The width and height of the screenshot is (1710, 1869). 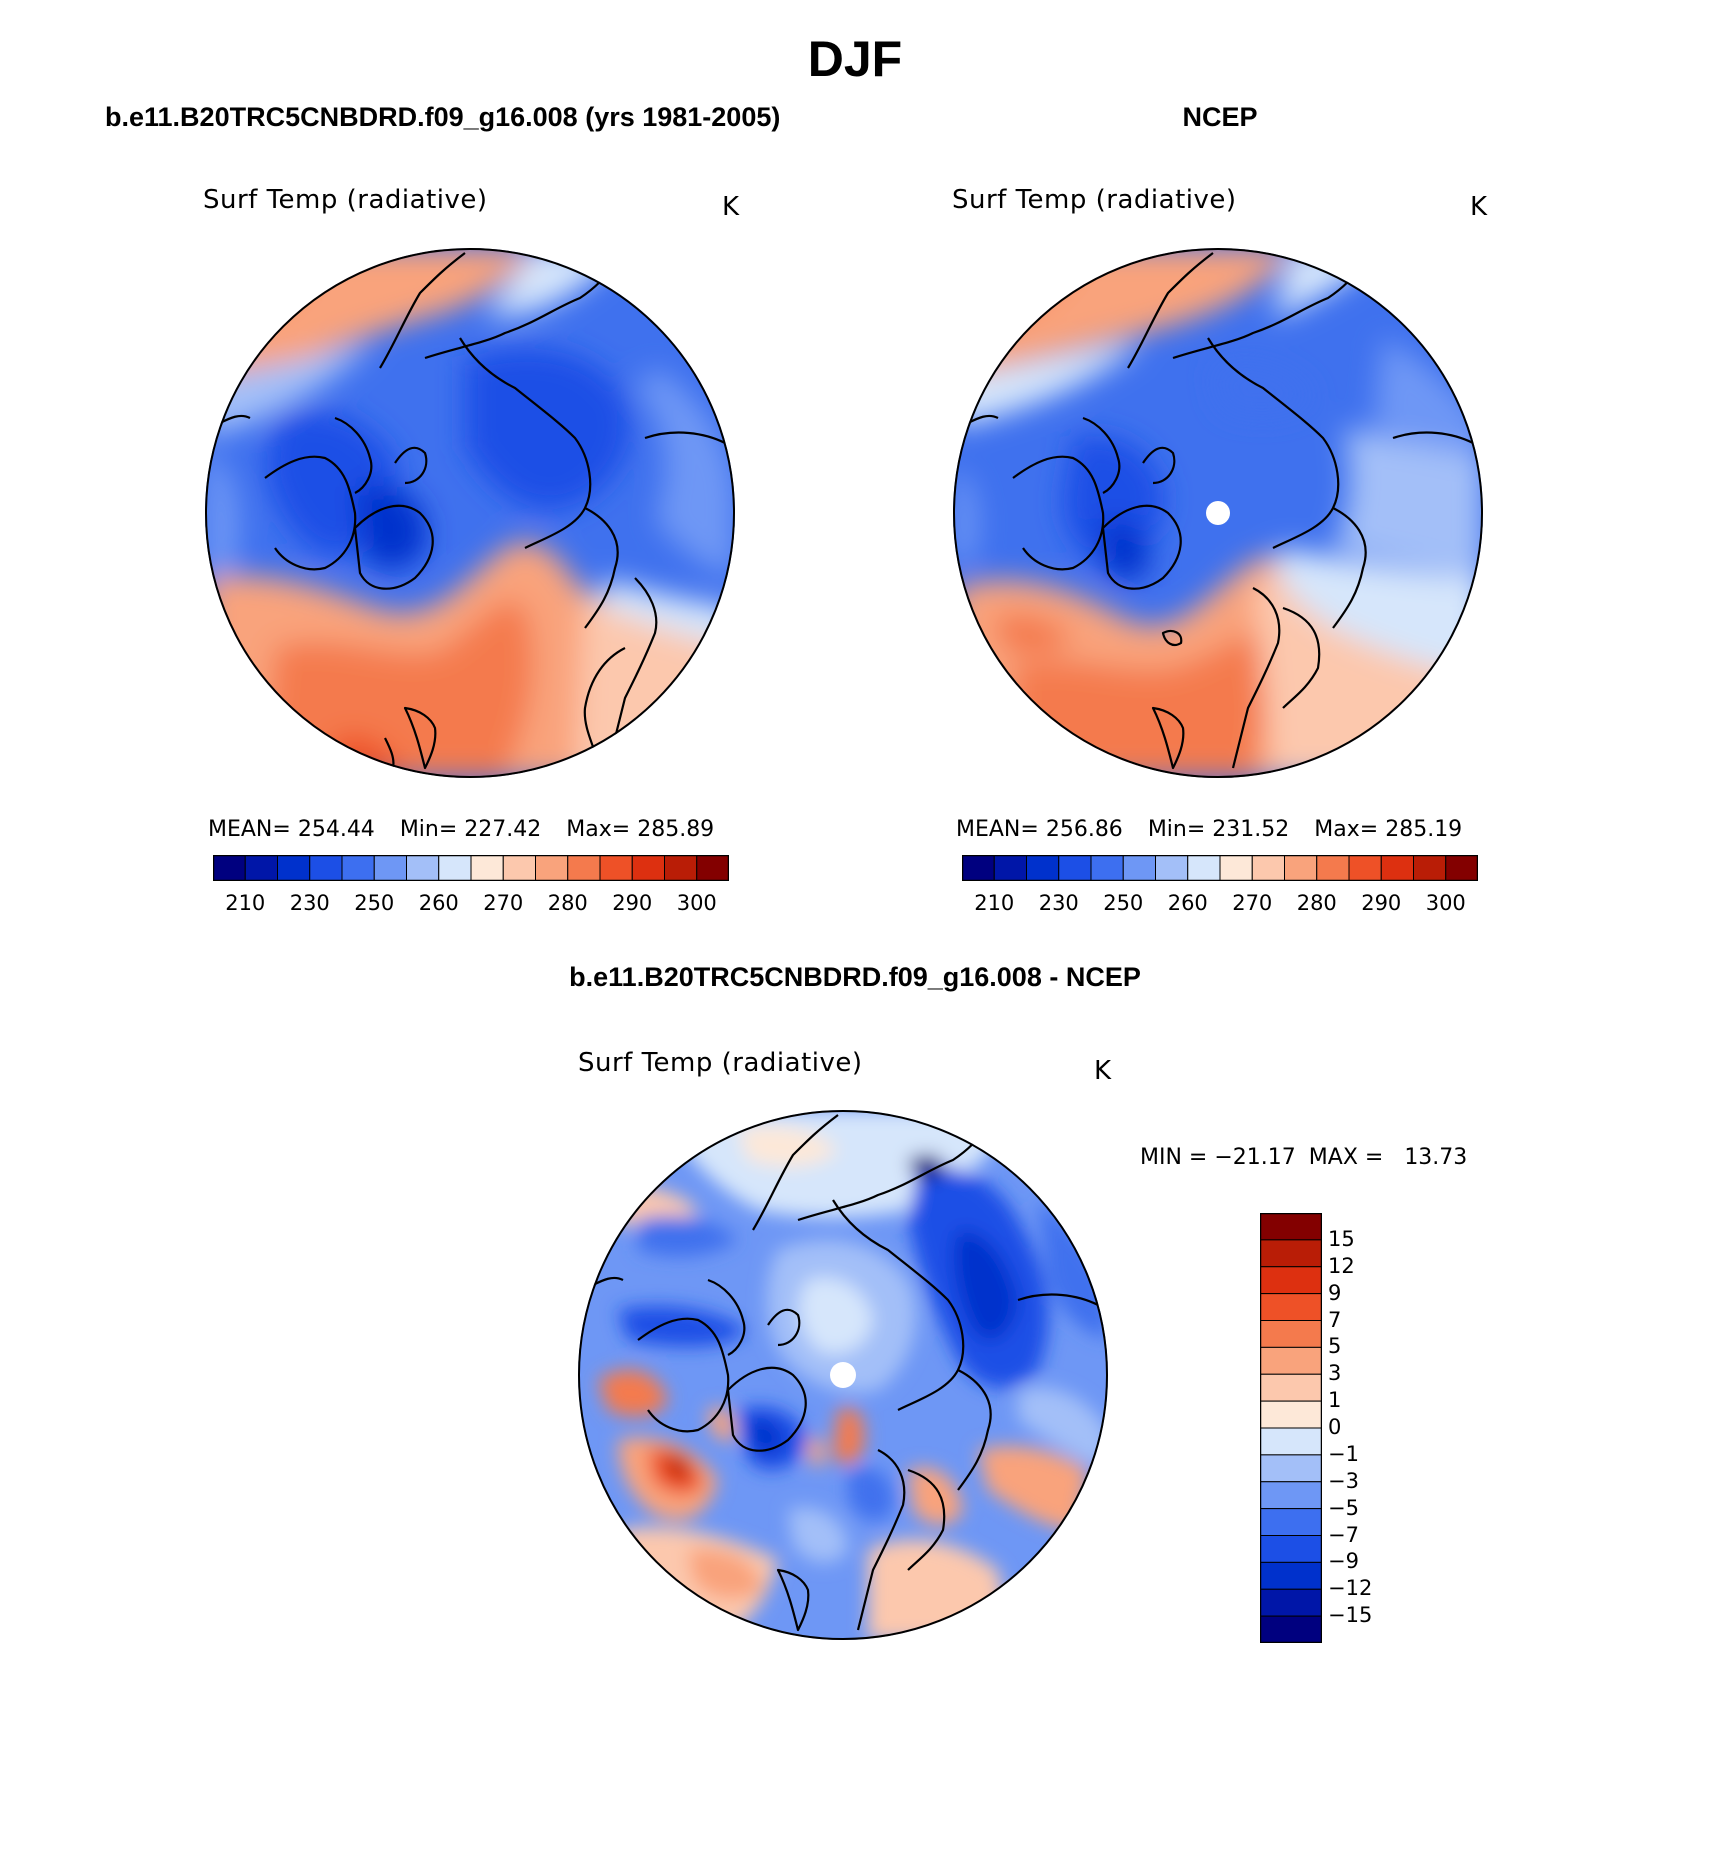 What do you see at coordinates (309, 903) in the screenshot?
I see `model-colorbar-tick-label: 230` at bounding box center [309, 903].